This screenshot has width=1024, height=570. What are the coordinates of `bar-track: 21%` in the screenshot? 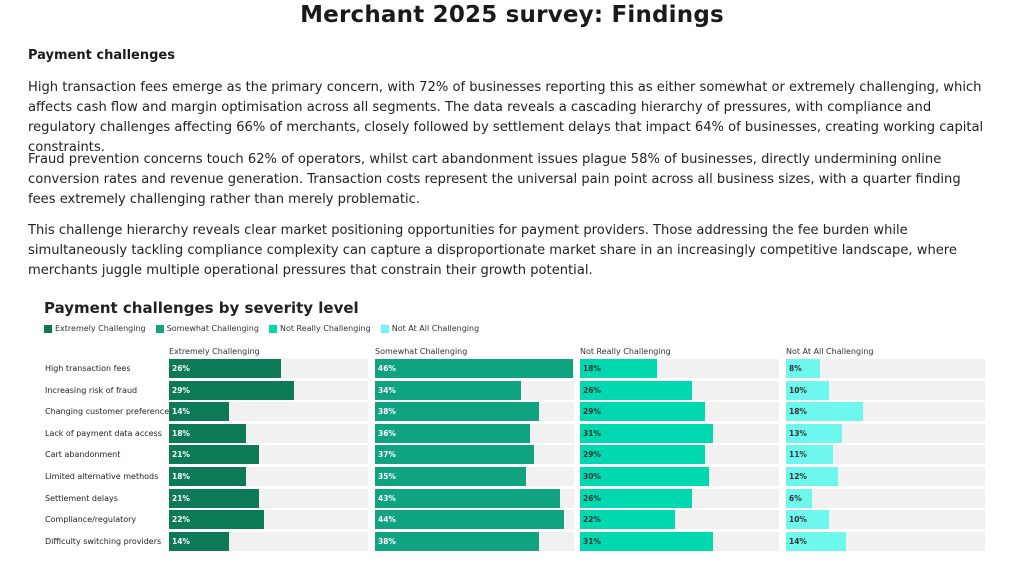 It's located at (268, 455).